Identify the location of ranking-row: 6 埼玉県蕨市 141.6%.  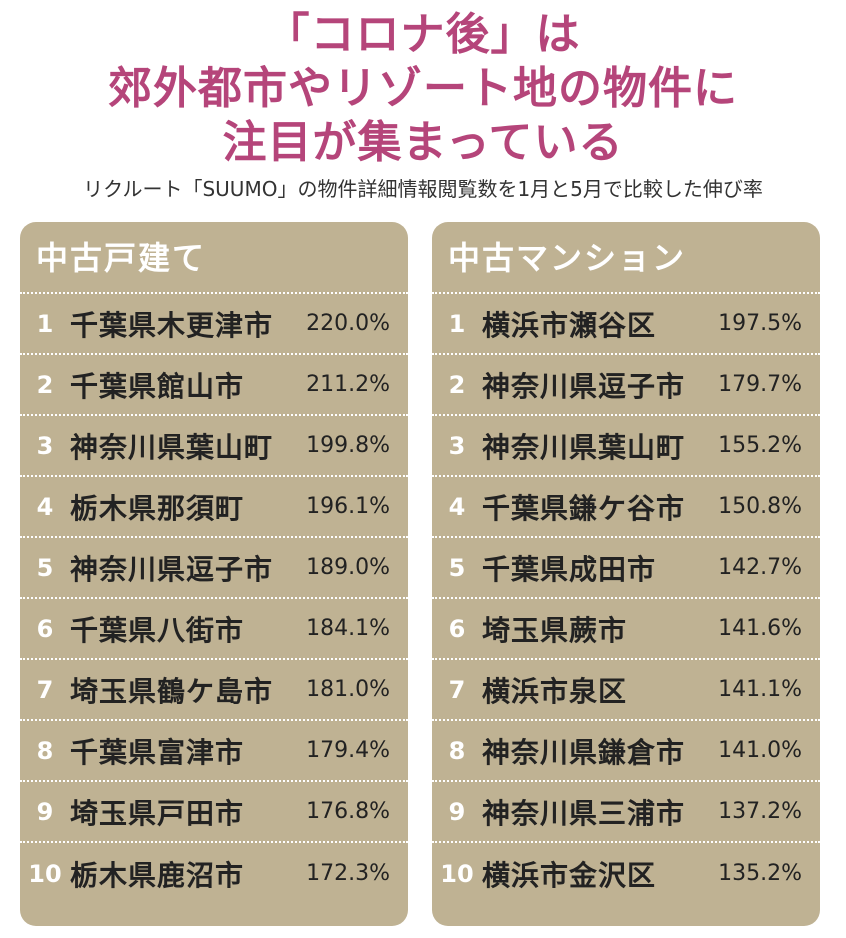
(626, 629).